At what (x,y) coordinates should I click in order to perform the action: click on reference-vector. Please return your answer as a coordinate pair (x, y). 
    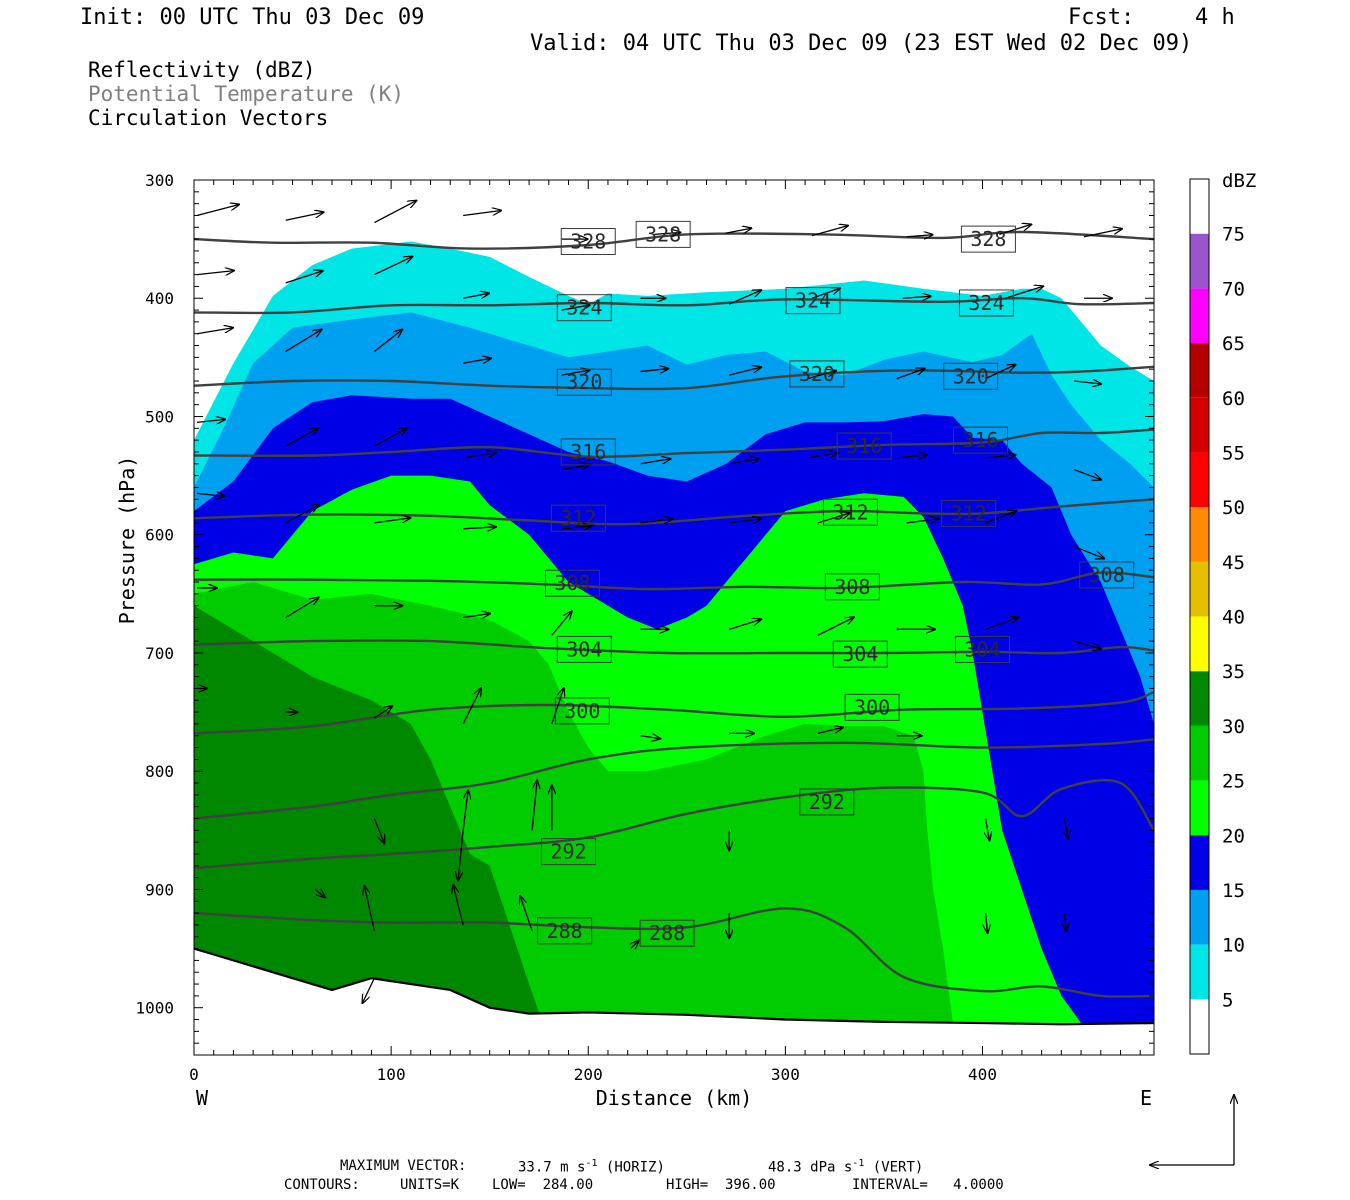
    Looking at the image, I should click on (1192, 1130).